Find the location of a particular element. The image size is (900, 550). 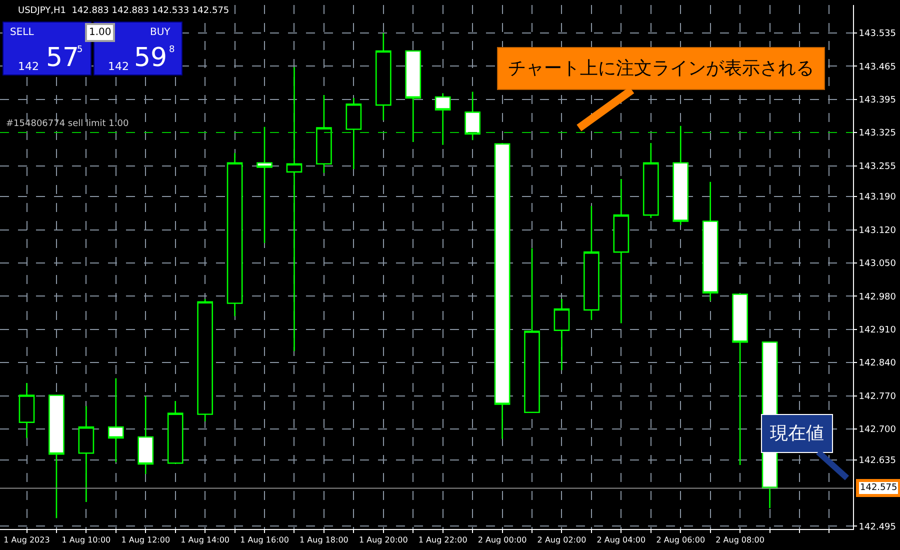

x-tick-label: 1 Aug 12:00 is located at coordinates (145, 540).